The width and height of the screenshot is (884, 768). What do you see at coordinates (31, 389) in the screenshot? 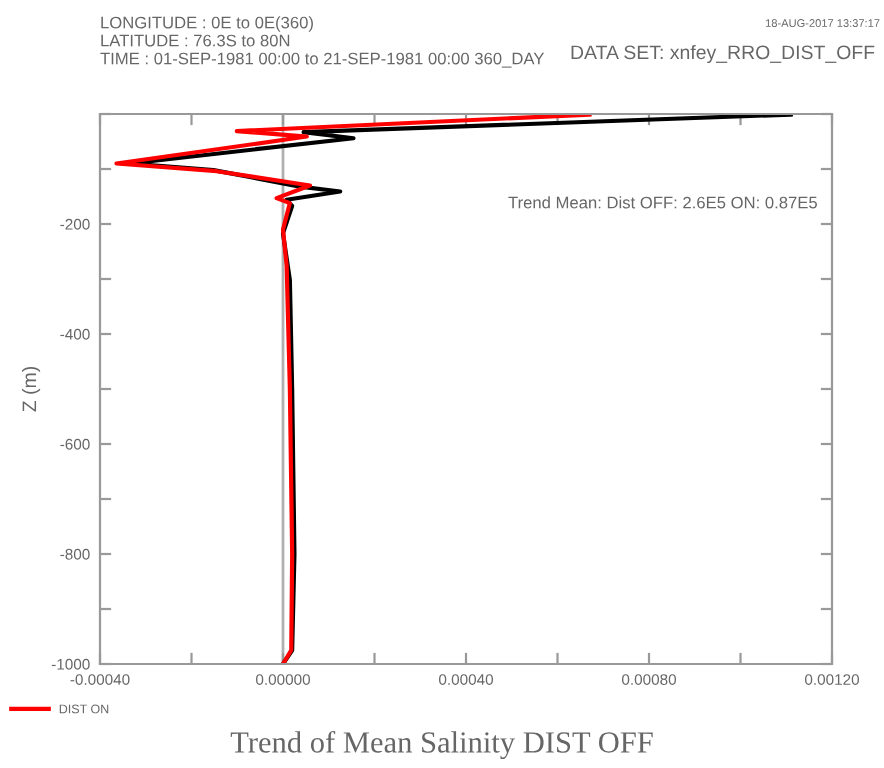
I see `y-axis-title: Z (m)` at bounding box center [31, 389].